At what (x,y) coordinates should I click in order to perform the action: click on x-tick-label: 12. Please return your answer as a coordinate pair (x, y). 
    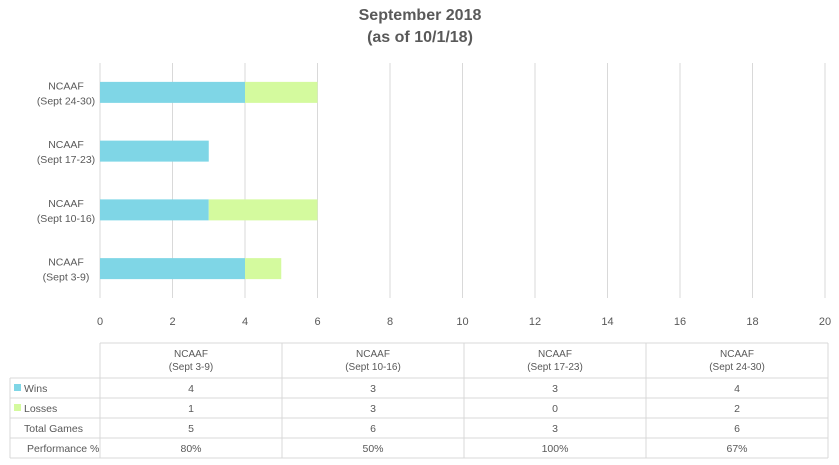
    Looking at the image, I should click on (535, 322).